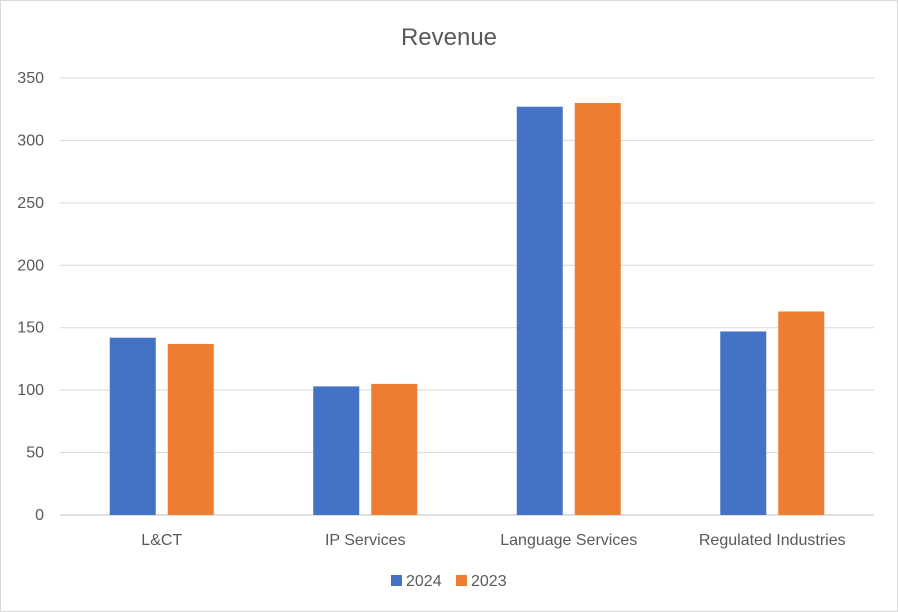 This screenshot has width=898, height=612. I want to click on legend-label-2023: 2023, so click(489, 581).